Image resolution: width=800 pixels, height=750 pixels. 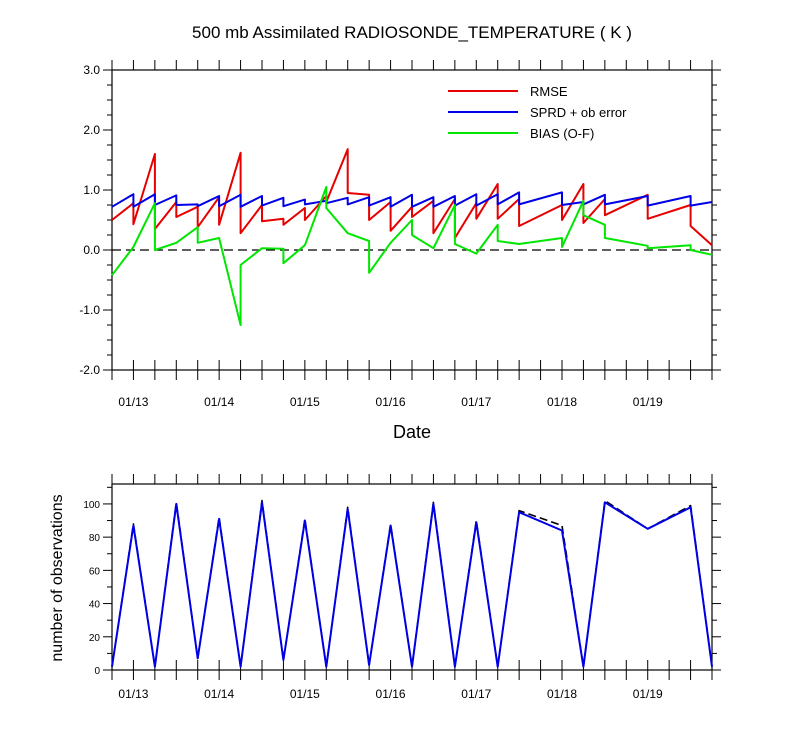 I want to click on top-x-tick-label: 01/17, so click(x=476, y=402).